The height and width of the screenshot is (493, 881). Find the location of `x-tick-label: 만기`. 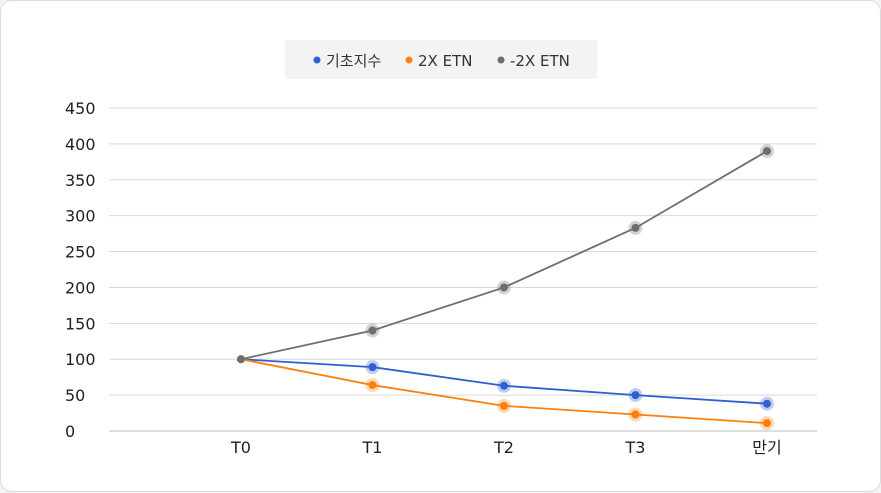

x-tick-label: 만기 is located at coordinates (766, 447).